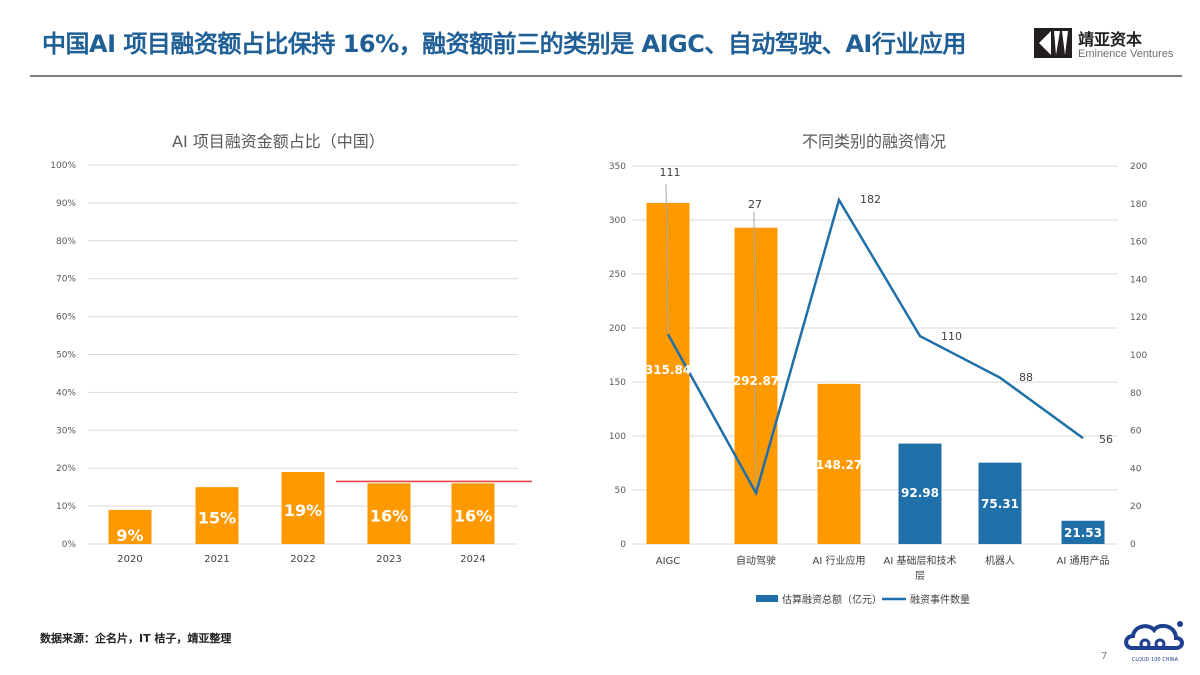 The height and width of the screenshot is (675, 1200). I want to click on x-tick-label: 自动驾驶, so click(756, 560).